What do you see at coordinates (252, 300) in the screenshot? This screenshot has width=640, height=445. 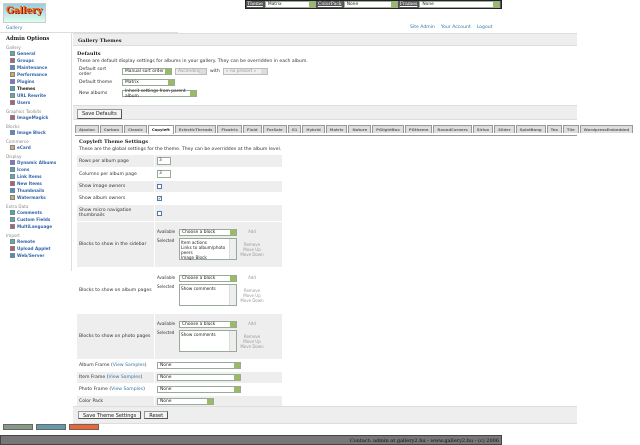 I see `album-move-down-button: Move Down` at bounding box center [252, 300].